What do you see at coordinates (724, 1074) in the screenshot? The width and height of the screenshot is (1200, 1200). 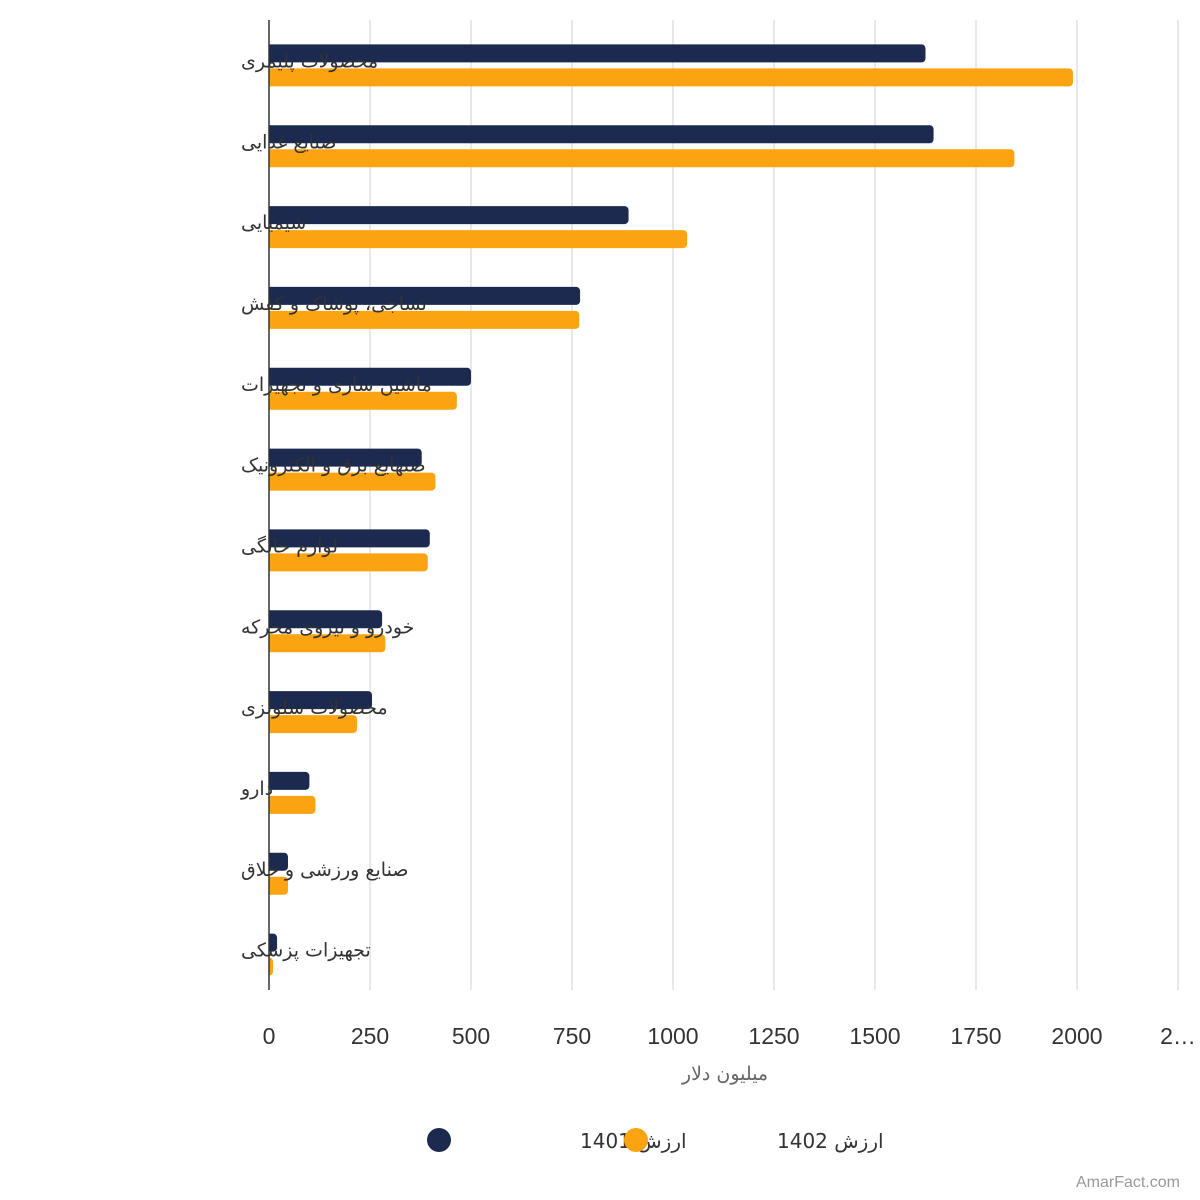 I see `x-axis-title: میلیون دلار` at bounding box center [724, 1074].